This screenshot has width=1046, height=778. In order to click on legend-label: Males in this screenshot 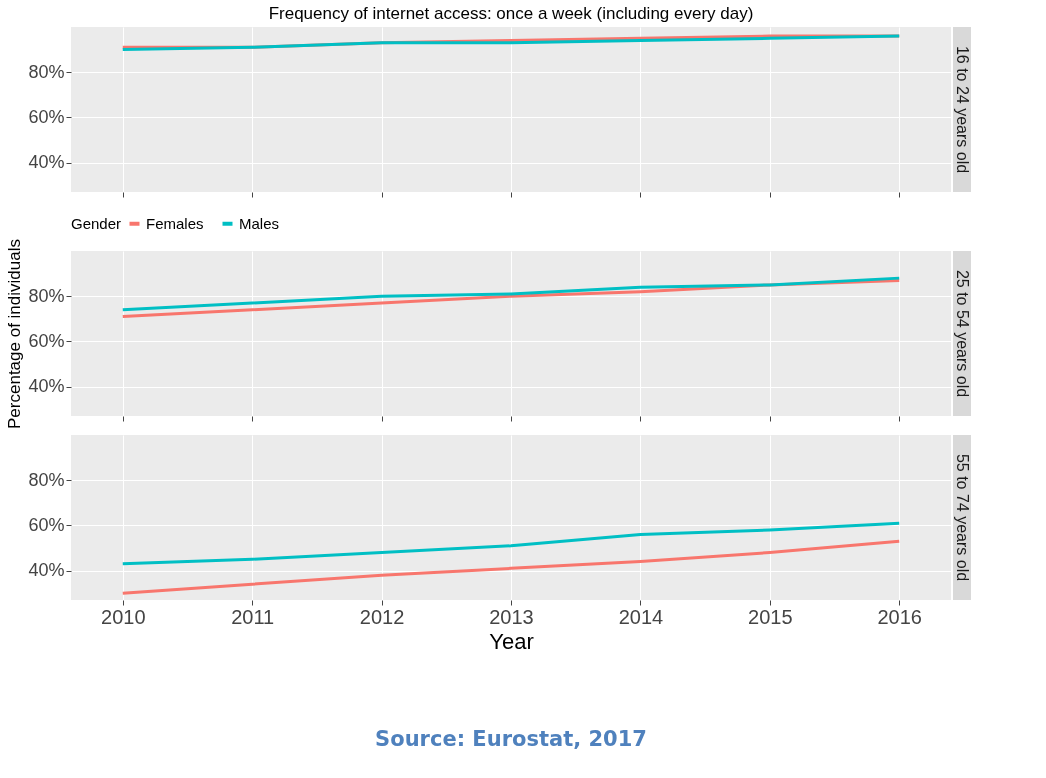, I will do `click(259, 223)`.